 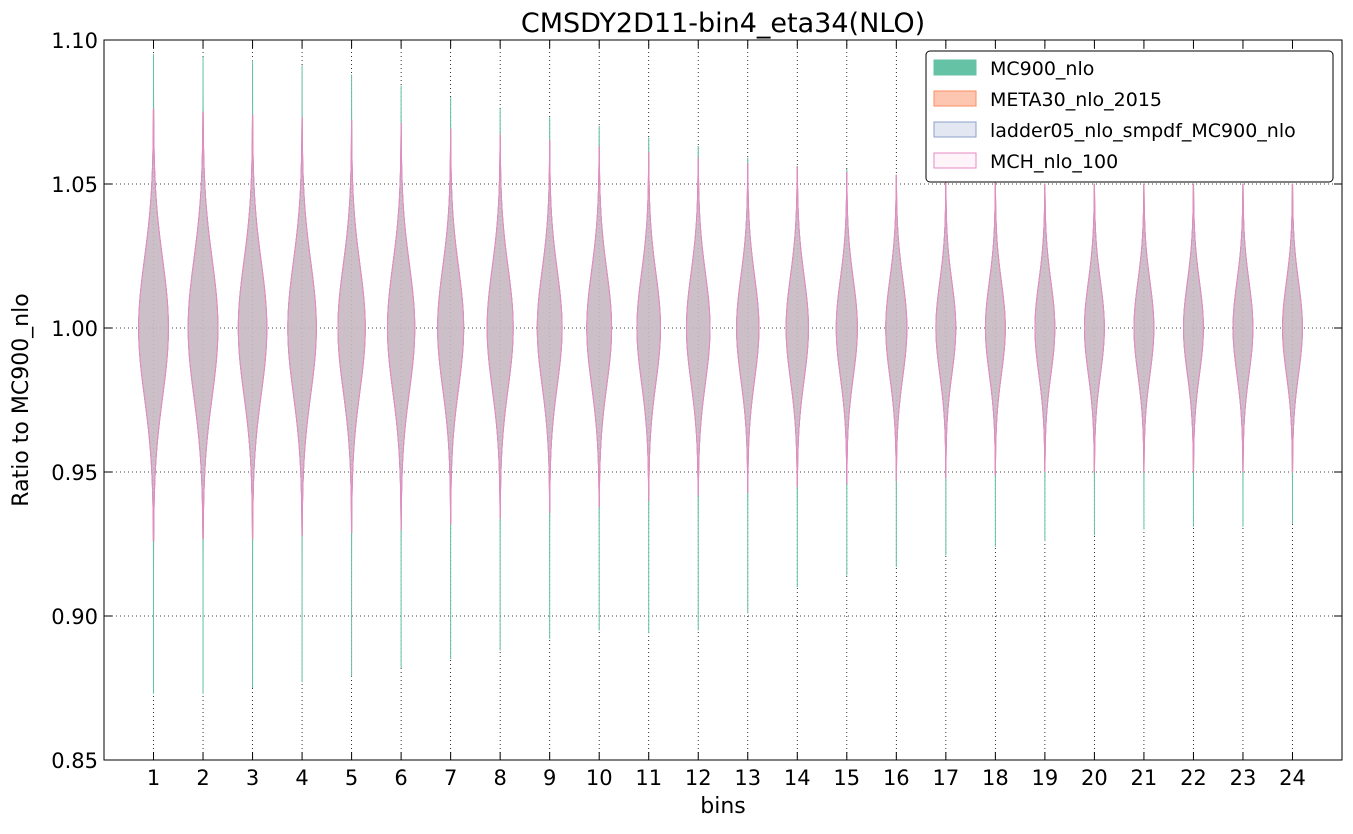 I want to click on y-tick-label: 1.10, so click(x=74, y=41).